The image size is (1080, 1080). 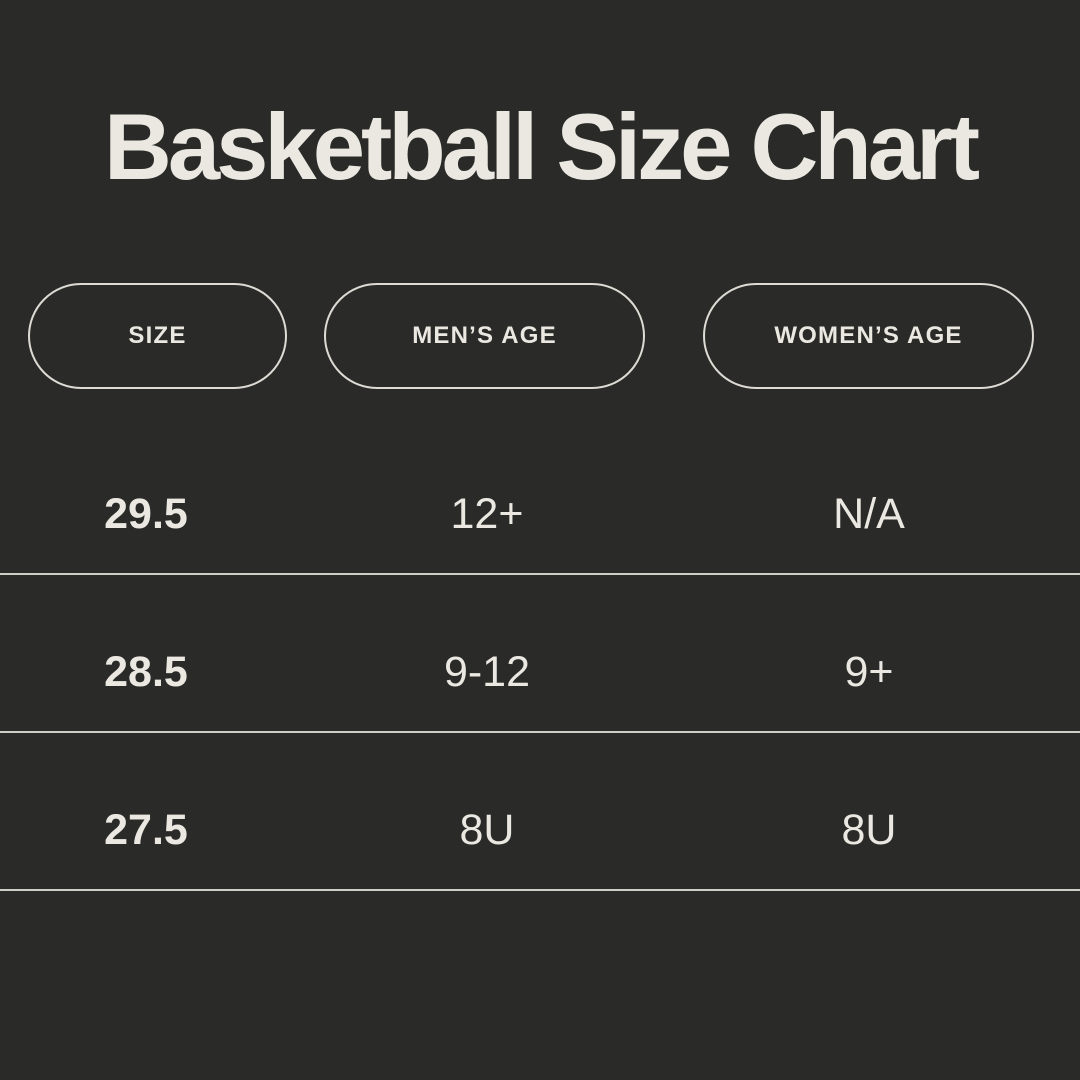 What do you see at coordinates (541, 146) in the screenshot?
I see `page-title: Basketball Size Chart` at bounding box center [541, 146].